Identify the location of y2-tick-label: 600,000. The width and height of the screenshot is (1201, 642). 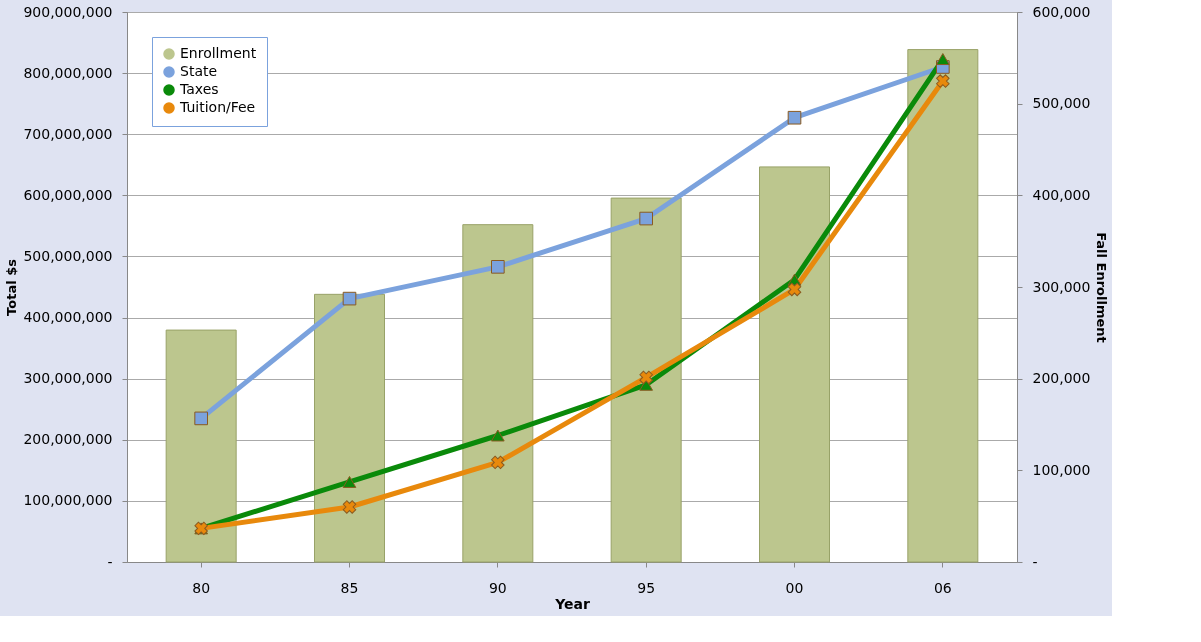
(1061, 11).